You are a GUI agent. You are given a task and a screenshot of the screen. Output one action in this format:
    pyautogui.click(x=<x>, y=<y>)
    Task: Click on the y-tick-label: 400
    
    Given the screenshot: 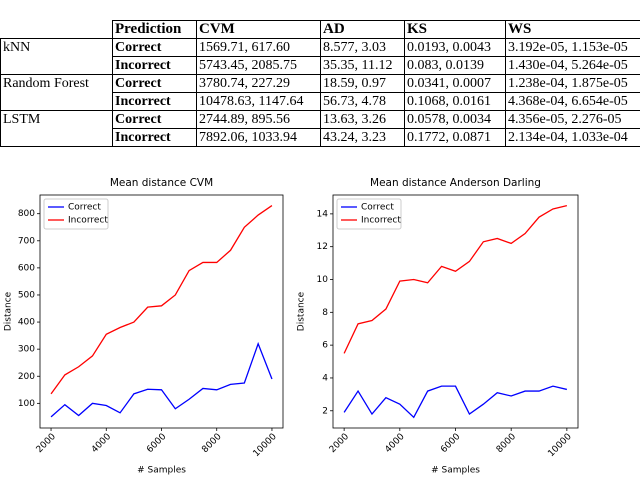 What is the action you would take?
    pyautogui.click(x=26, y=323)
    